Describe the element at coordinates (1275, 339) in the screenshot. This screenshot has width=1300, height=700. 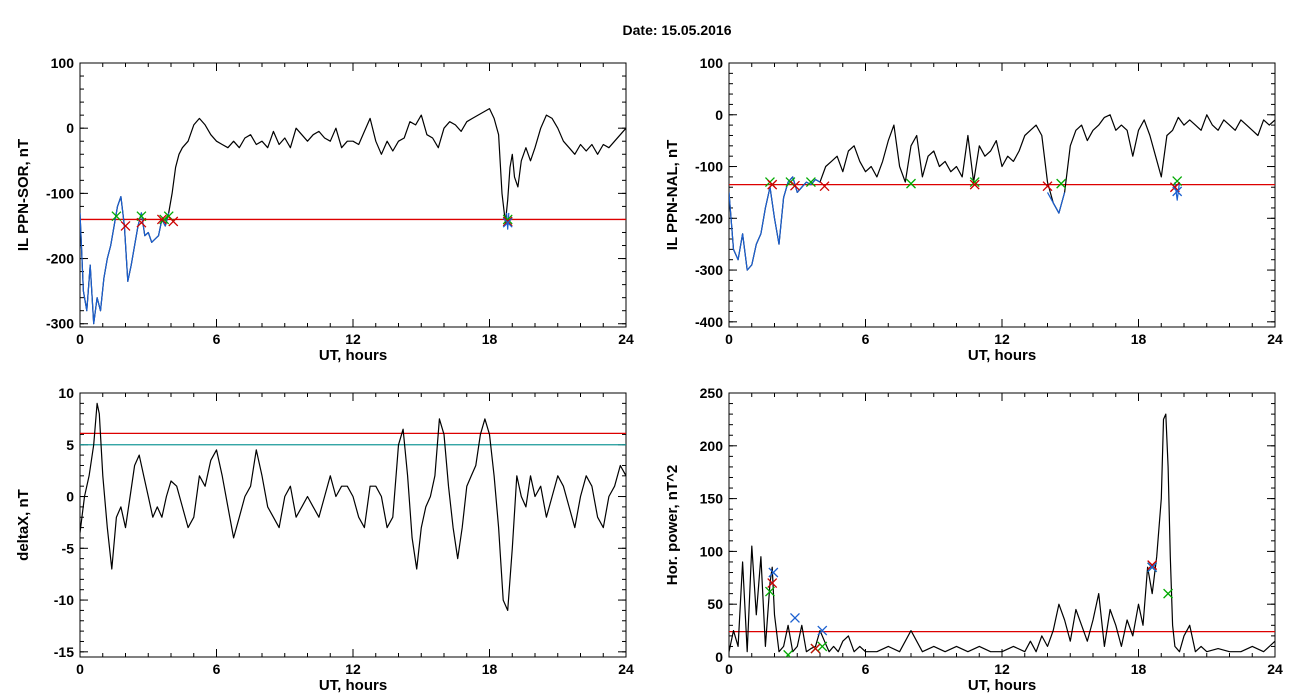
I see `il-ppn-nal-x-tick-label: 24` at that location.